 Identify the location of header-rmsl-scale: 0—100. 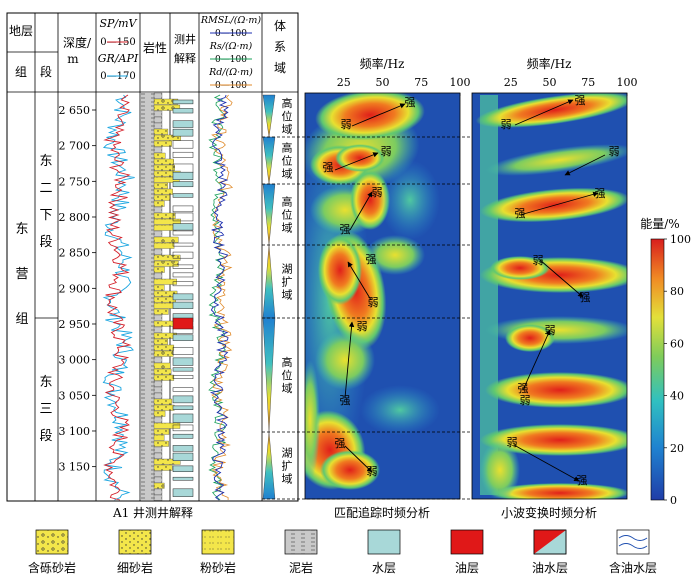
(231, 34).